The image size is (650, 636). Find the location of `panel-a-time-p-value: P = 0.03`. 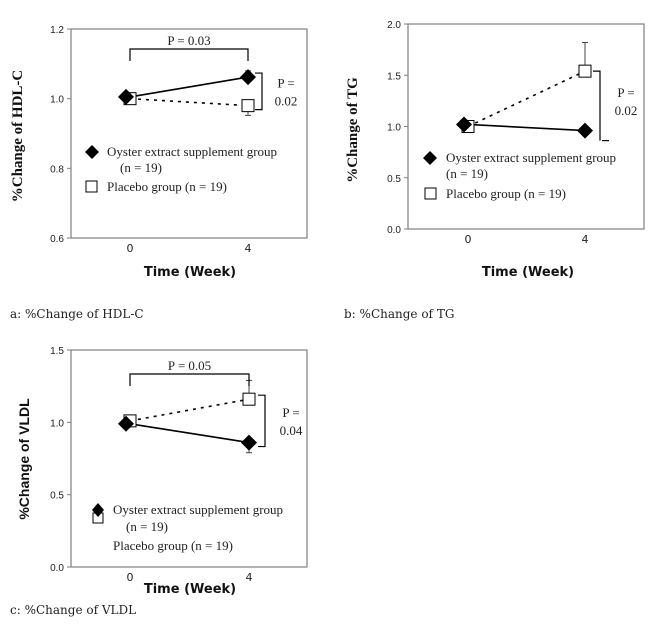

panel-a-time-p-value: P = 0.03 is located at coordinates (188, 40).